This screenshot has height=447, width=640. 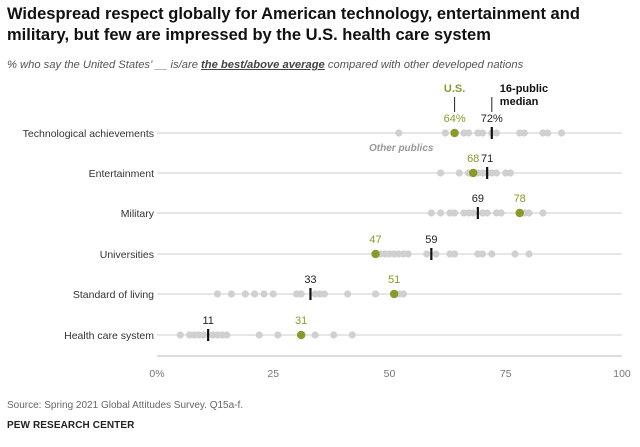 What do you see at coordinates (390, 374) in the screenshot?
I see `x-tick-label: 50` at bounding box center [390, 374].